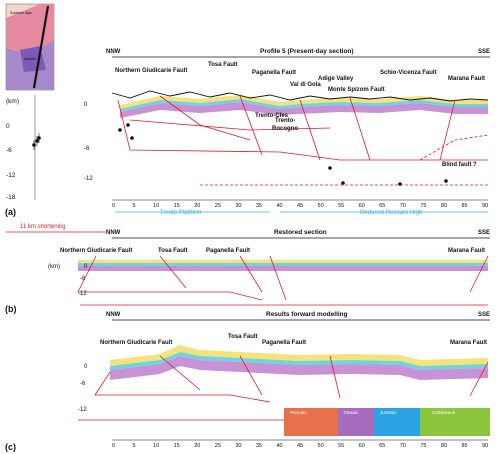  What do you see at coordinates (82, 294) in the screenshot?
I see `panel-b-depth-12: -12` at bounding box center [82, 294].